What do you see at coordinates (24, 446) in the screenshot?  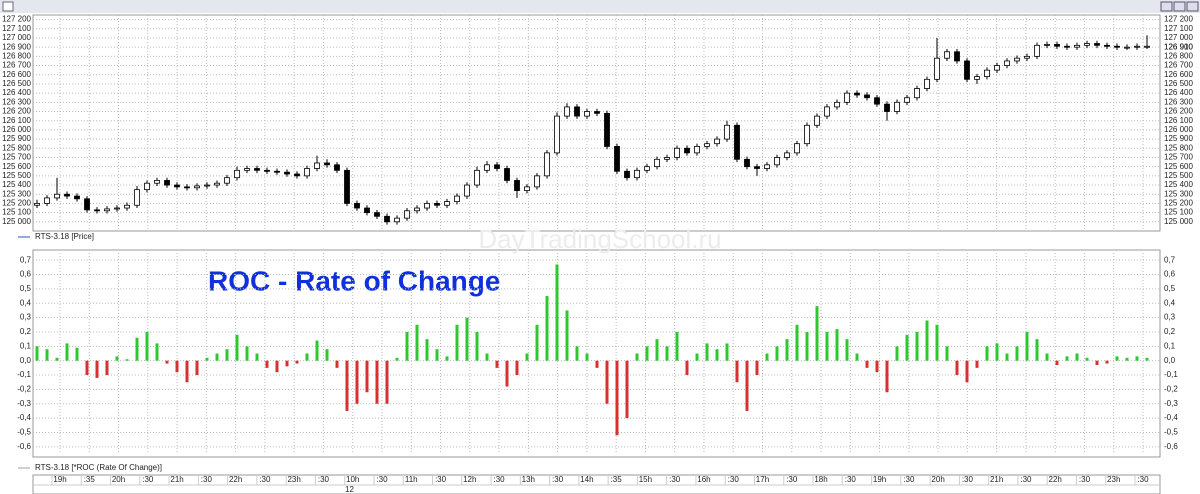 I see `y-tick-label: -0,6` at bounding box center [24, 446].